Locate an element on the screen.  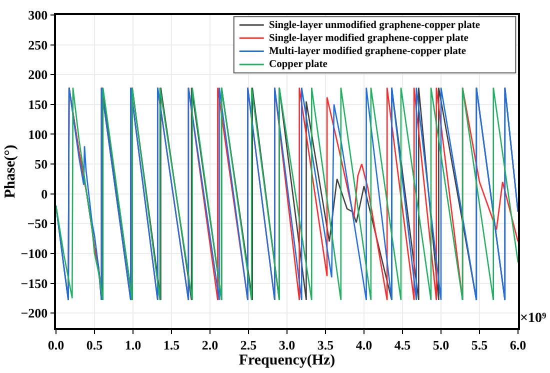
y-tick-label: 250 is located at coordinates (38, 44).